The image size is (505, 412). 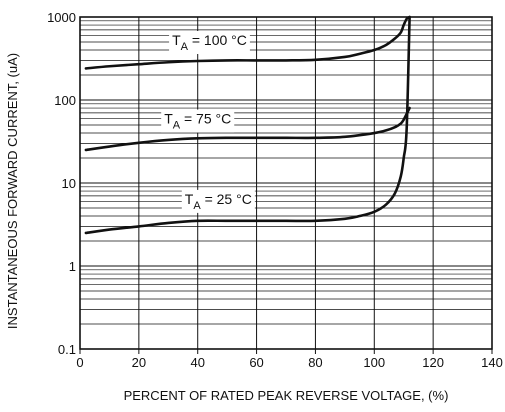 What do you see at coordinates (289, 362) in the screenshot?
I see `x-tick-labels: 0 20 40 60 80 100 120 140` at bounding box center [289, 362].